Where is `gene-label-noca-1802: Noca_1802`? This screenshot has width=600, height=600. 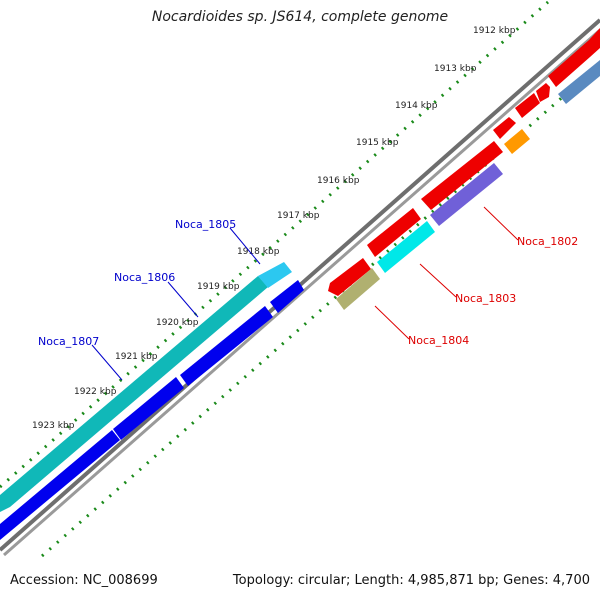 gene-label-noca-1802: Noca_1802 is located at coordinates (547, 241).